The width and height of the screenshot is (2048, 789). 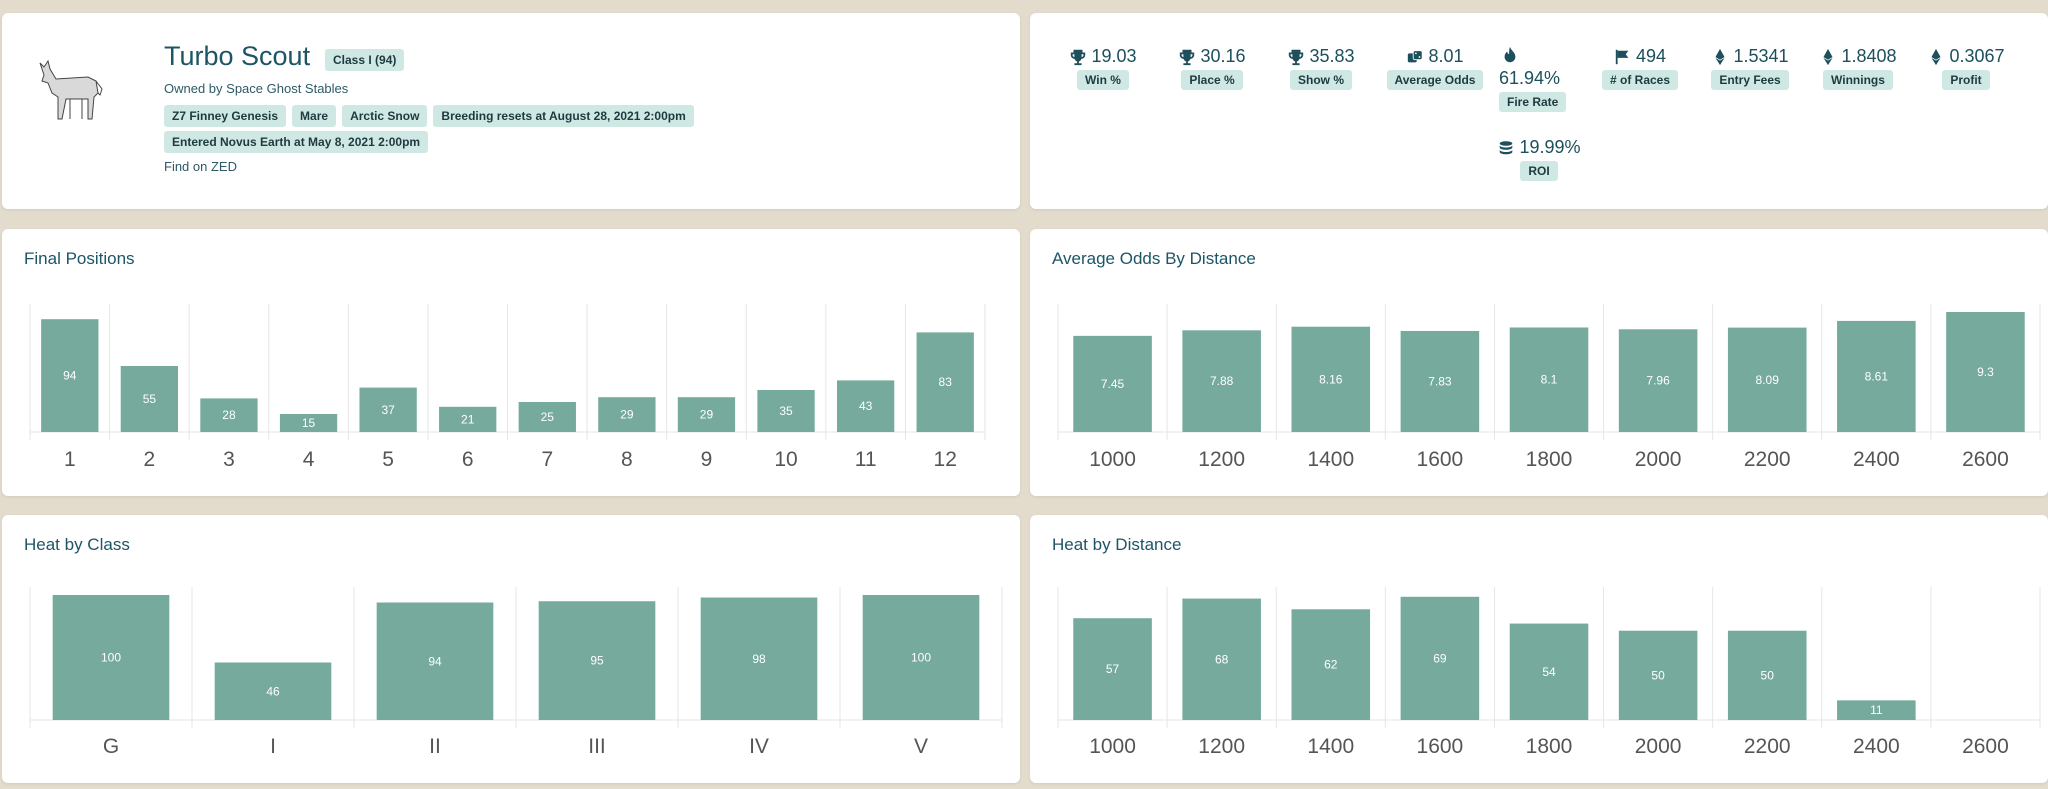 What do you see at coordinates (1440, 459) in the screenshot?
I see `x-tick-label: 1600` at bounding box center [1440, 459].